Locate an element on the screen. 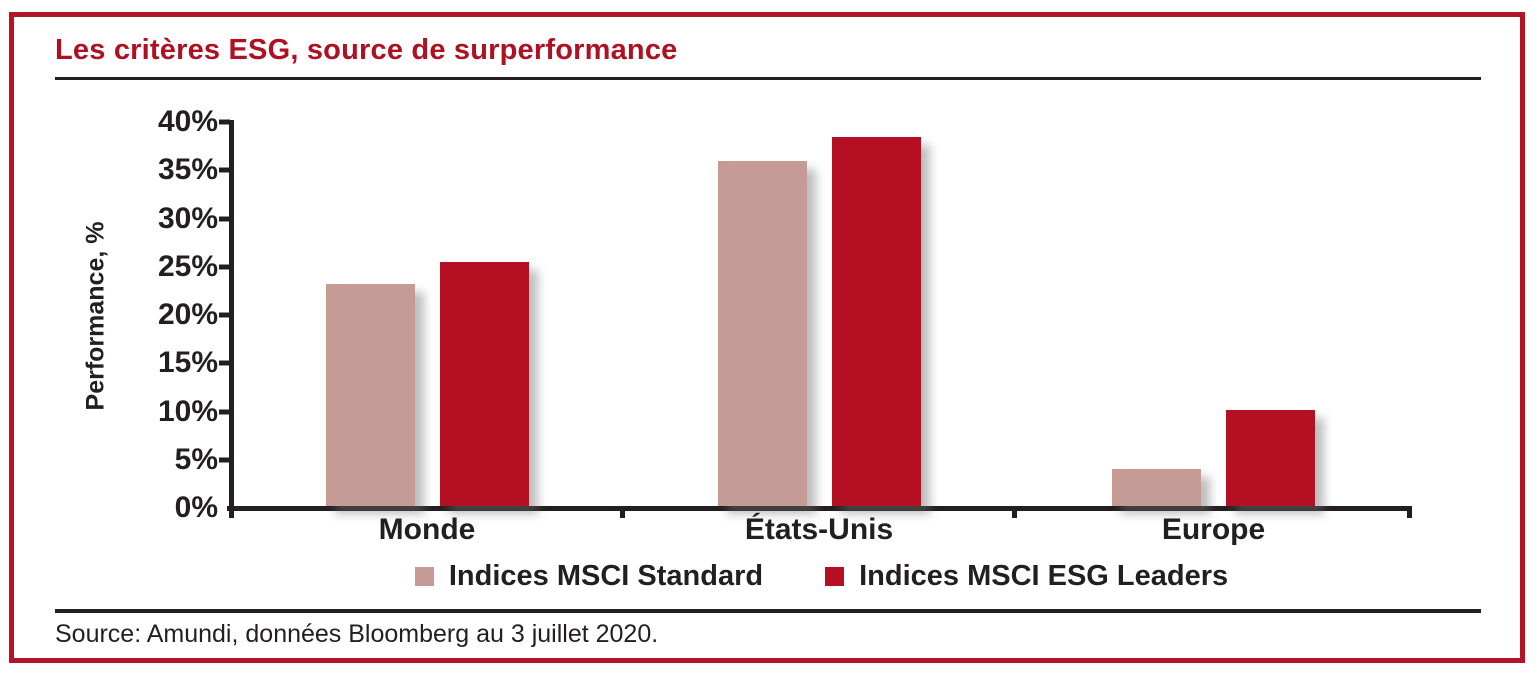  y-tick-label: 0% is located at coordinates (196, 507).